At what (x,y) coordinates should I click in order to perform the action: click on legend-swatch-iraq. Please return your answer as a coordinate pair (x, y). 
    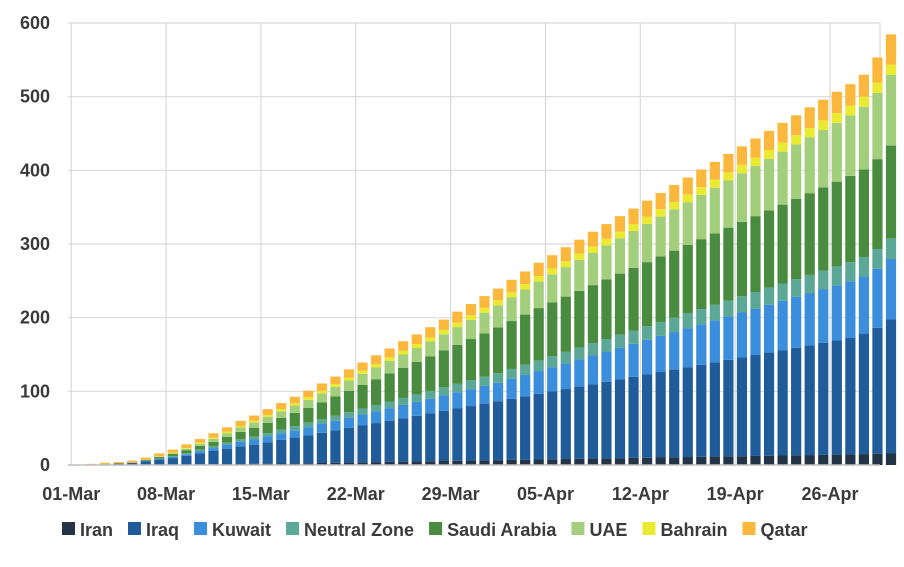
    Looking at the image, I should click on (135, 528).